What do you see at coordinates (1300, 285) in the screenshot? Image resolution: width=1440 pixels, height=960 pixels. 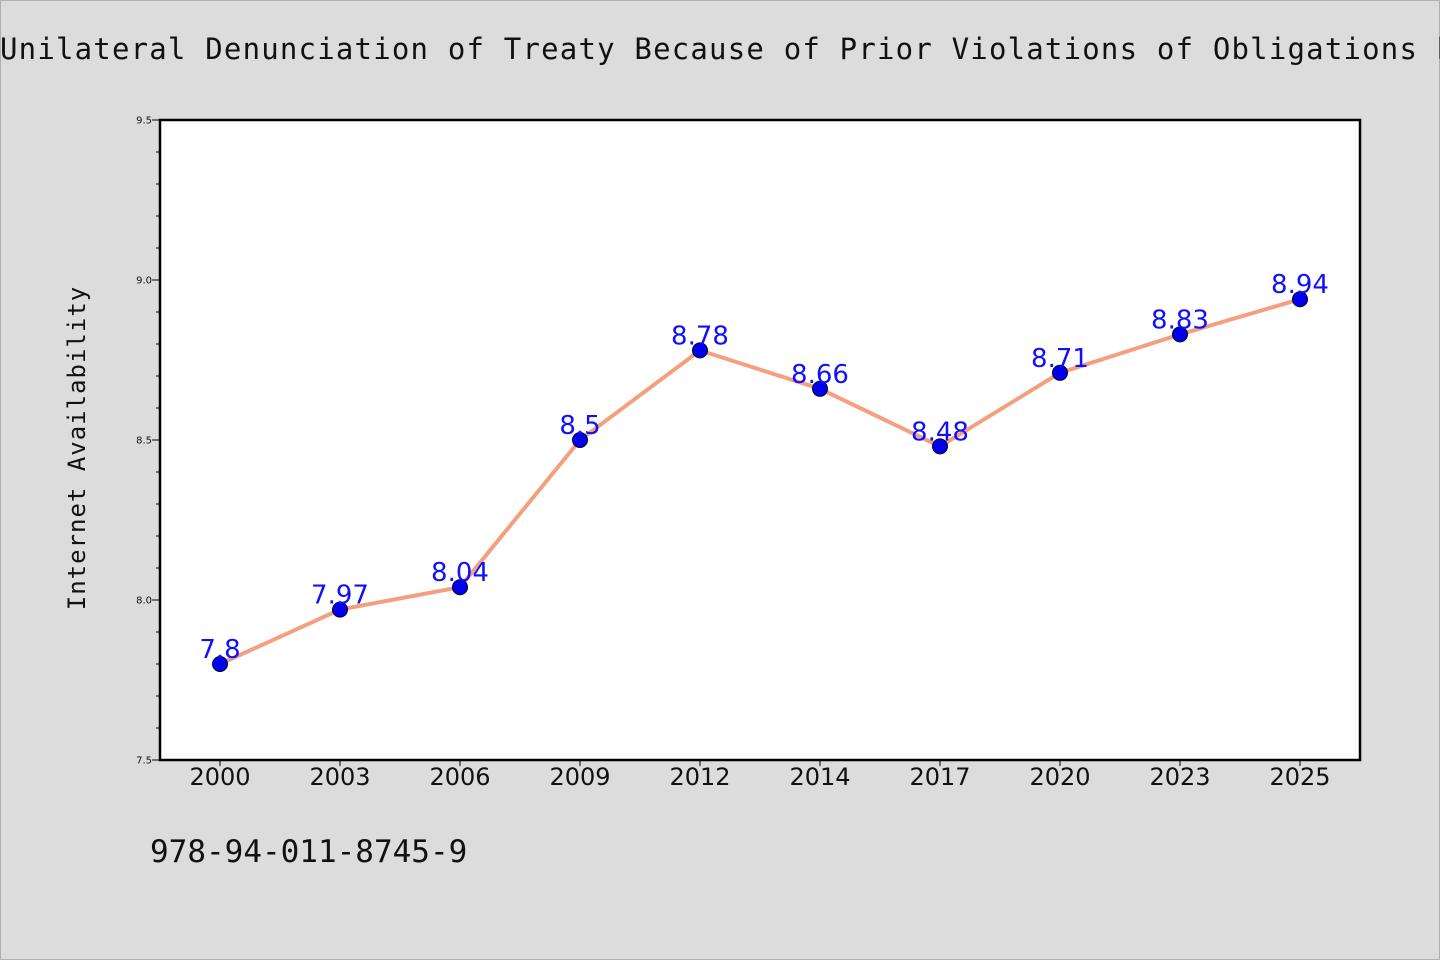 I see `data-label: 8.94` at bounding box center [1300, 285].